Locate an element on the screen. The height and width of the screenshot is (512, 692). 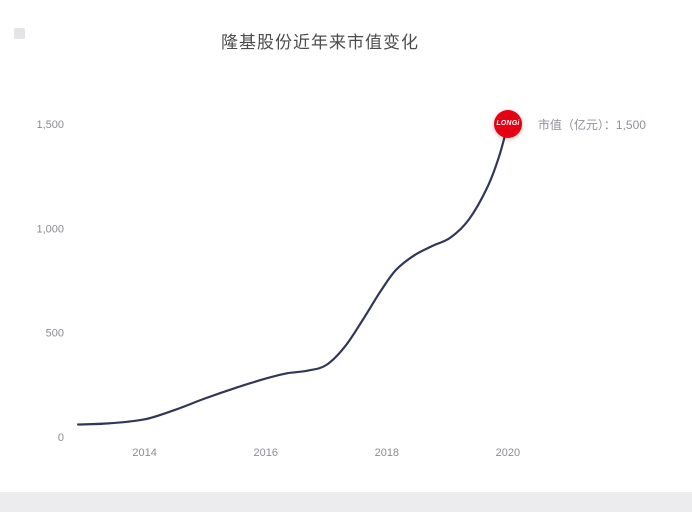
y-tick-label: 500 is located at coordinates (55, 334).